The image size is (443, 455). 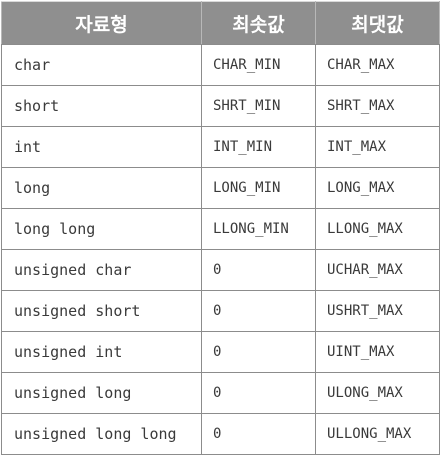 I want to click on table-header: 자료형 최솟값 최댓값, so click(x=220, y=23).